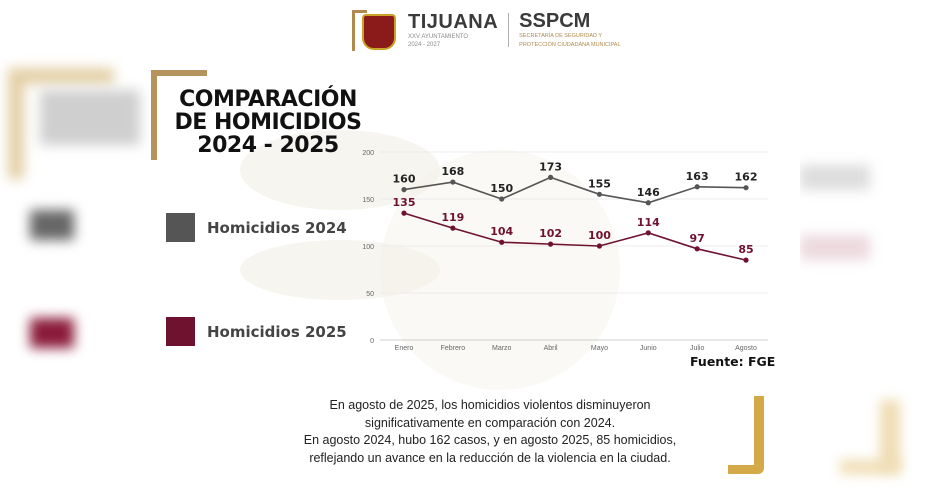 The image size is (940, 492). I want to click on x-tick-label: Marzo, so click(502, 348).